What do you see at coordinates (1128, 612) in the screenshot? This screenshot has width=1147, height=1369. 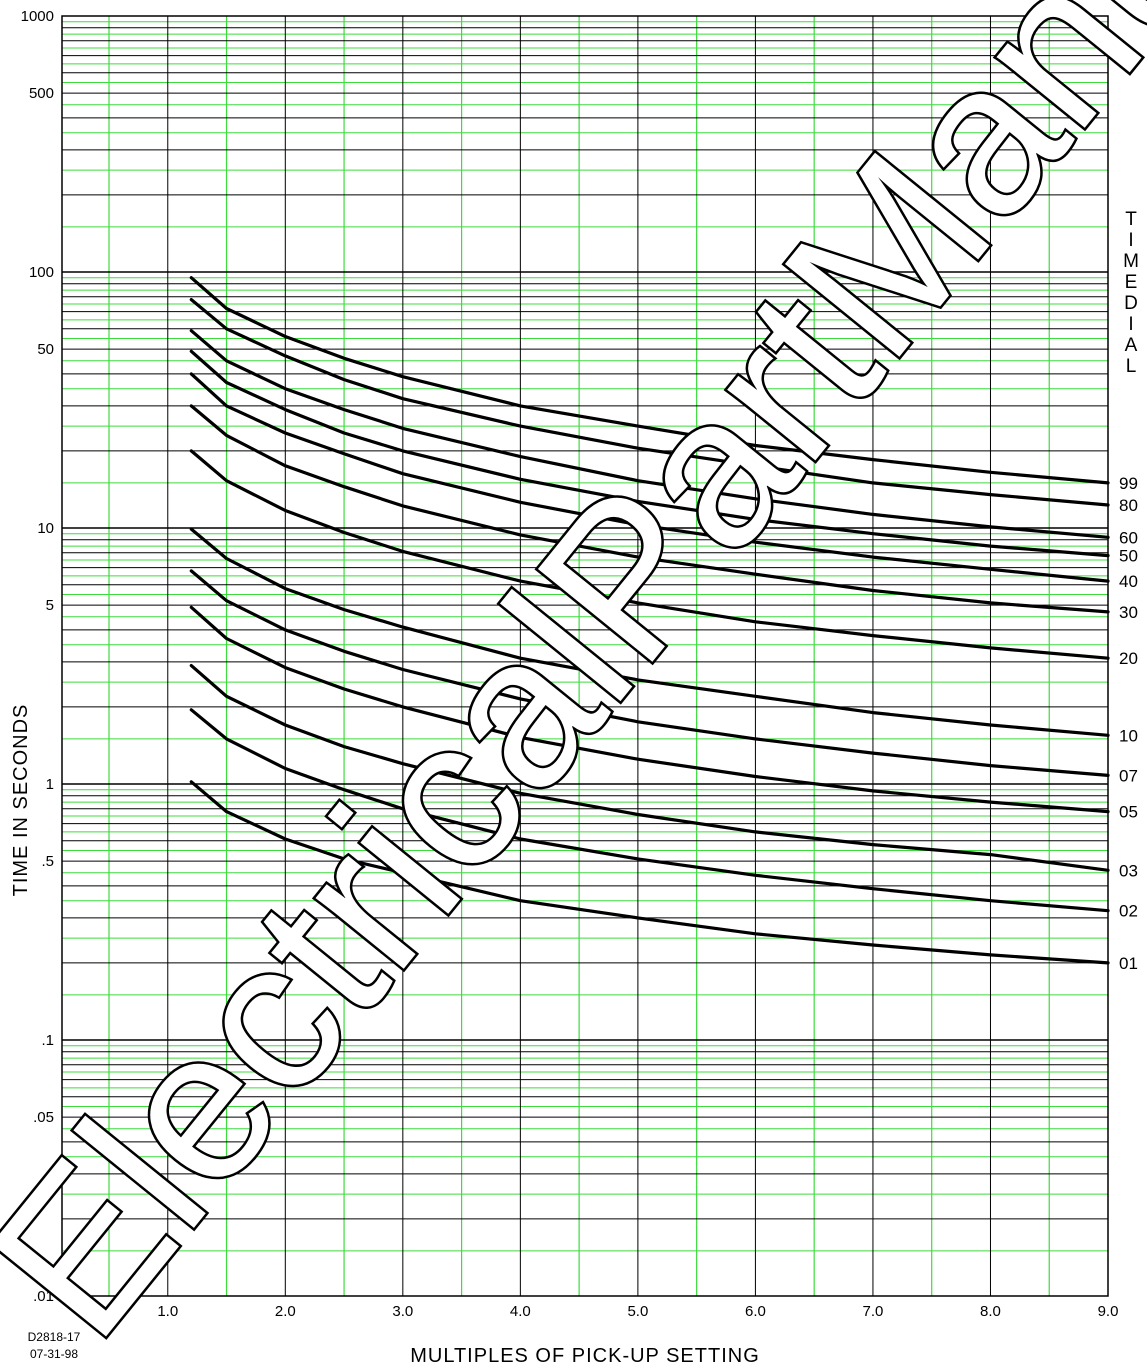 I see `dial-label-30: 30` at bounding box center [1128, 612].